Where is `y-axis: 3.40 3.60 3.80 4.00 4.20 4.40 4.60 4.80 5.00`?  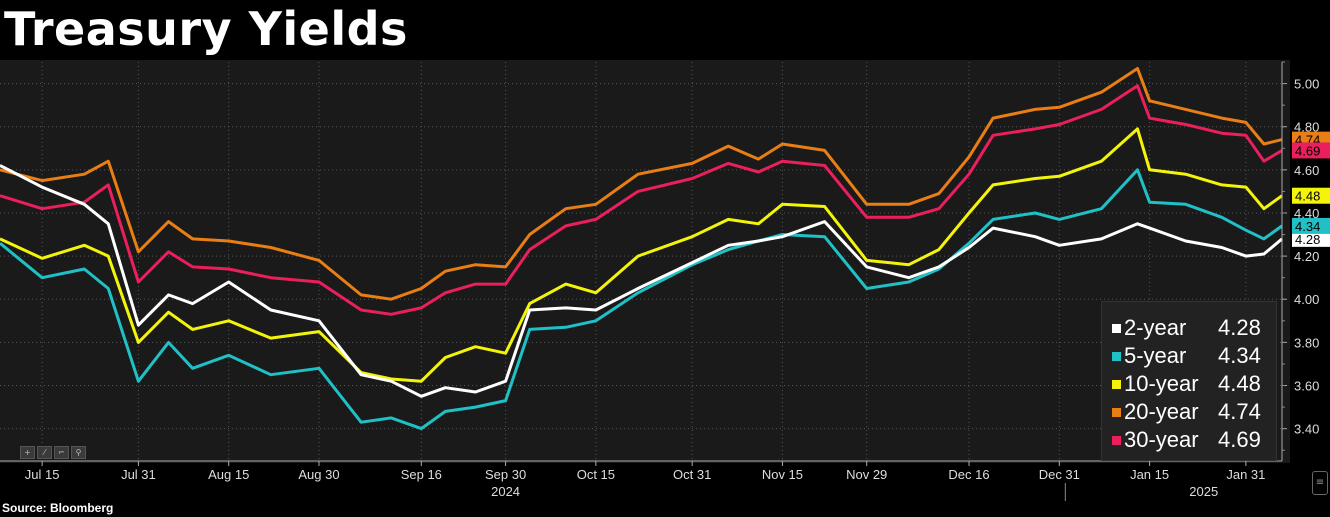
y-axis: 3.40 3.60 3.80 4.00 4.20 4.40 4.60 4.80 5.00 is located at coordinates (1300, 261).